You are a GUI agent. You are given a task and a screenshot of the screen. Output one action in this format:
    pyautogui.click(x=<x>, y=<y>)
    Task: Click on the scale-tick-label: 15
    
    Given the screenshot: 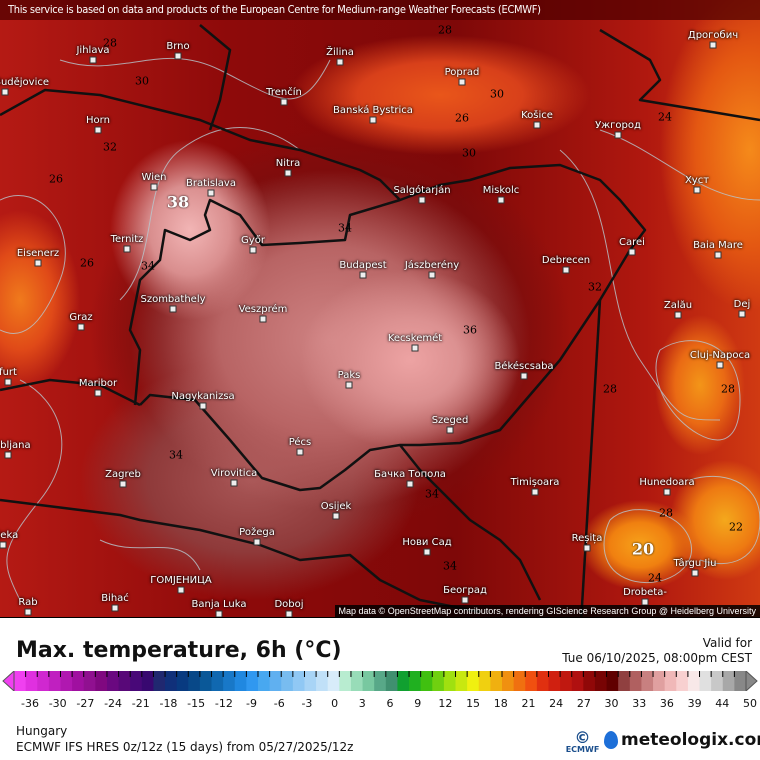 What is the action you would take?
    pyautogui.click(x=473, y=703)
    